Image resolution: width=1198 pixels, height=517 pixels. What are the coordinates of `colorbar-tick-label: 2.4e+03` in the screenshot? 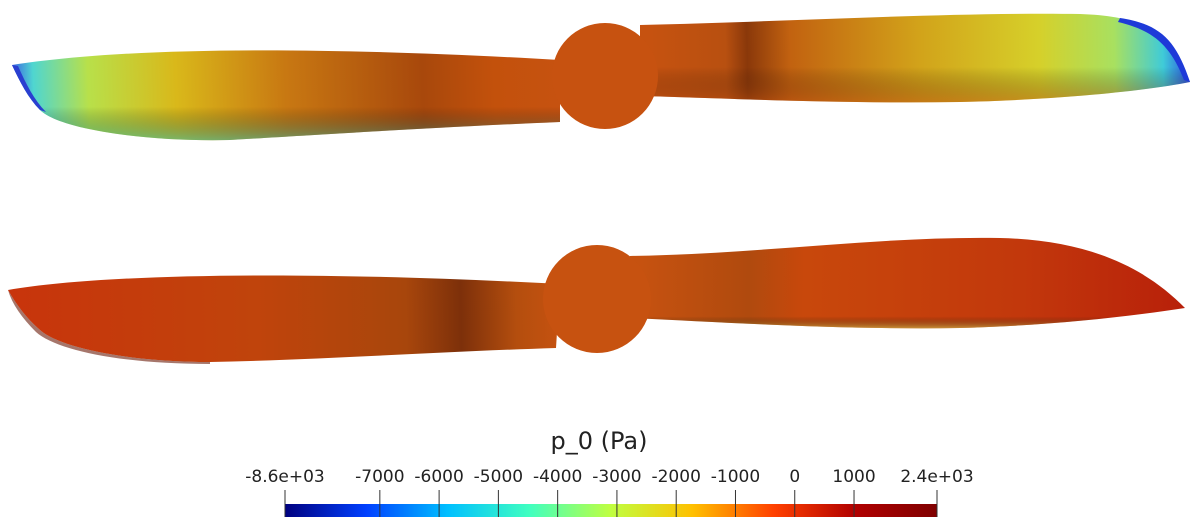 It's located at (937, 477).